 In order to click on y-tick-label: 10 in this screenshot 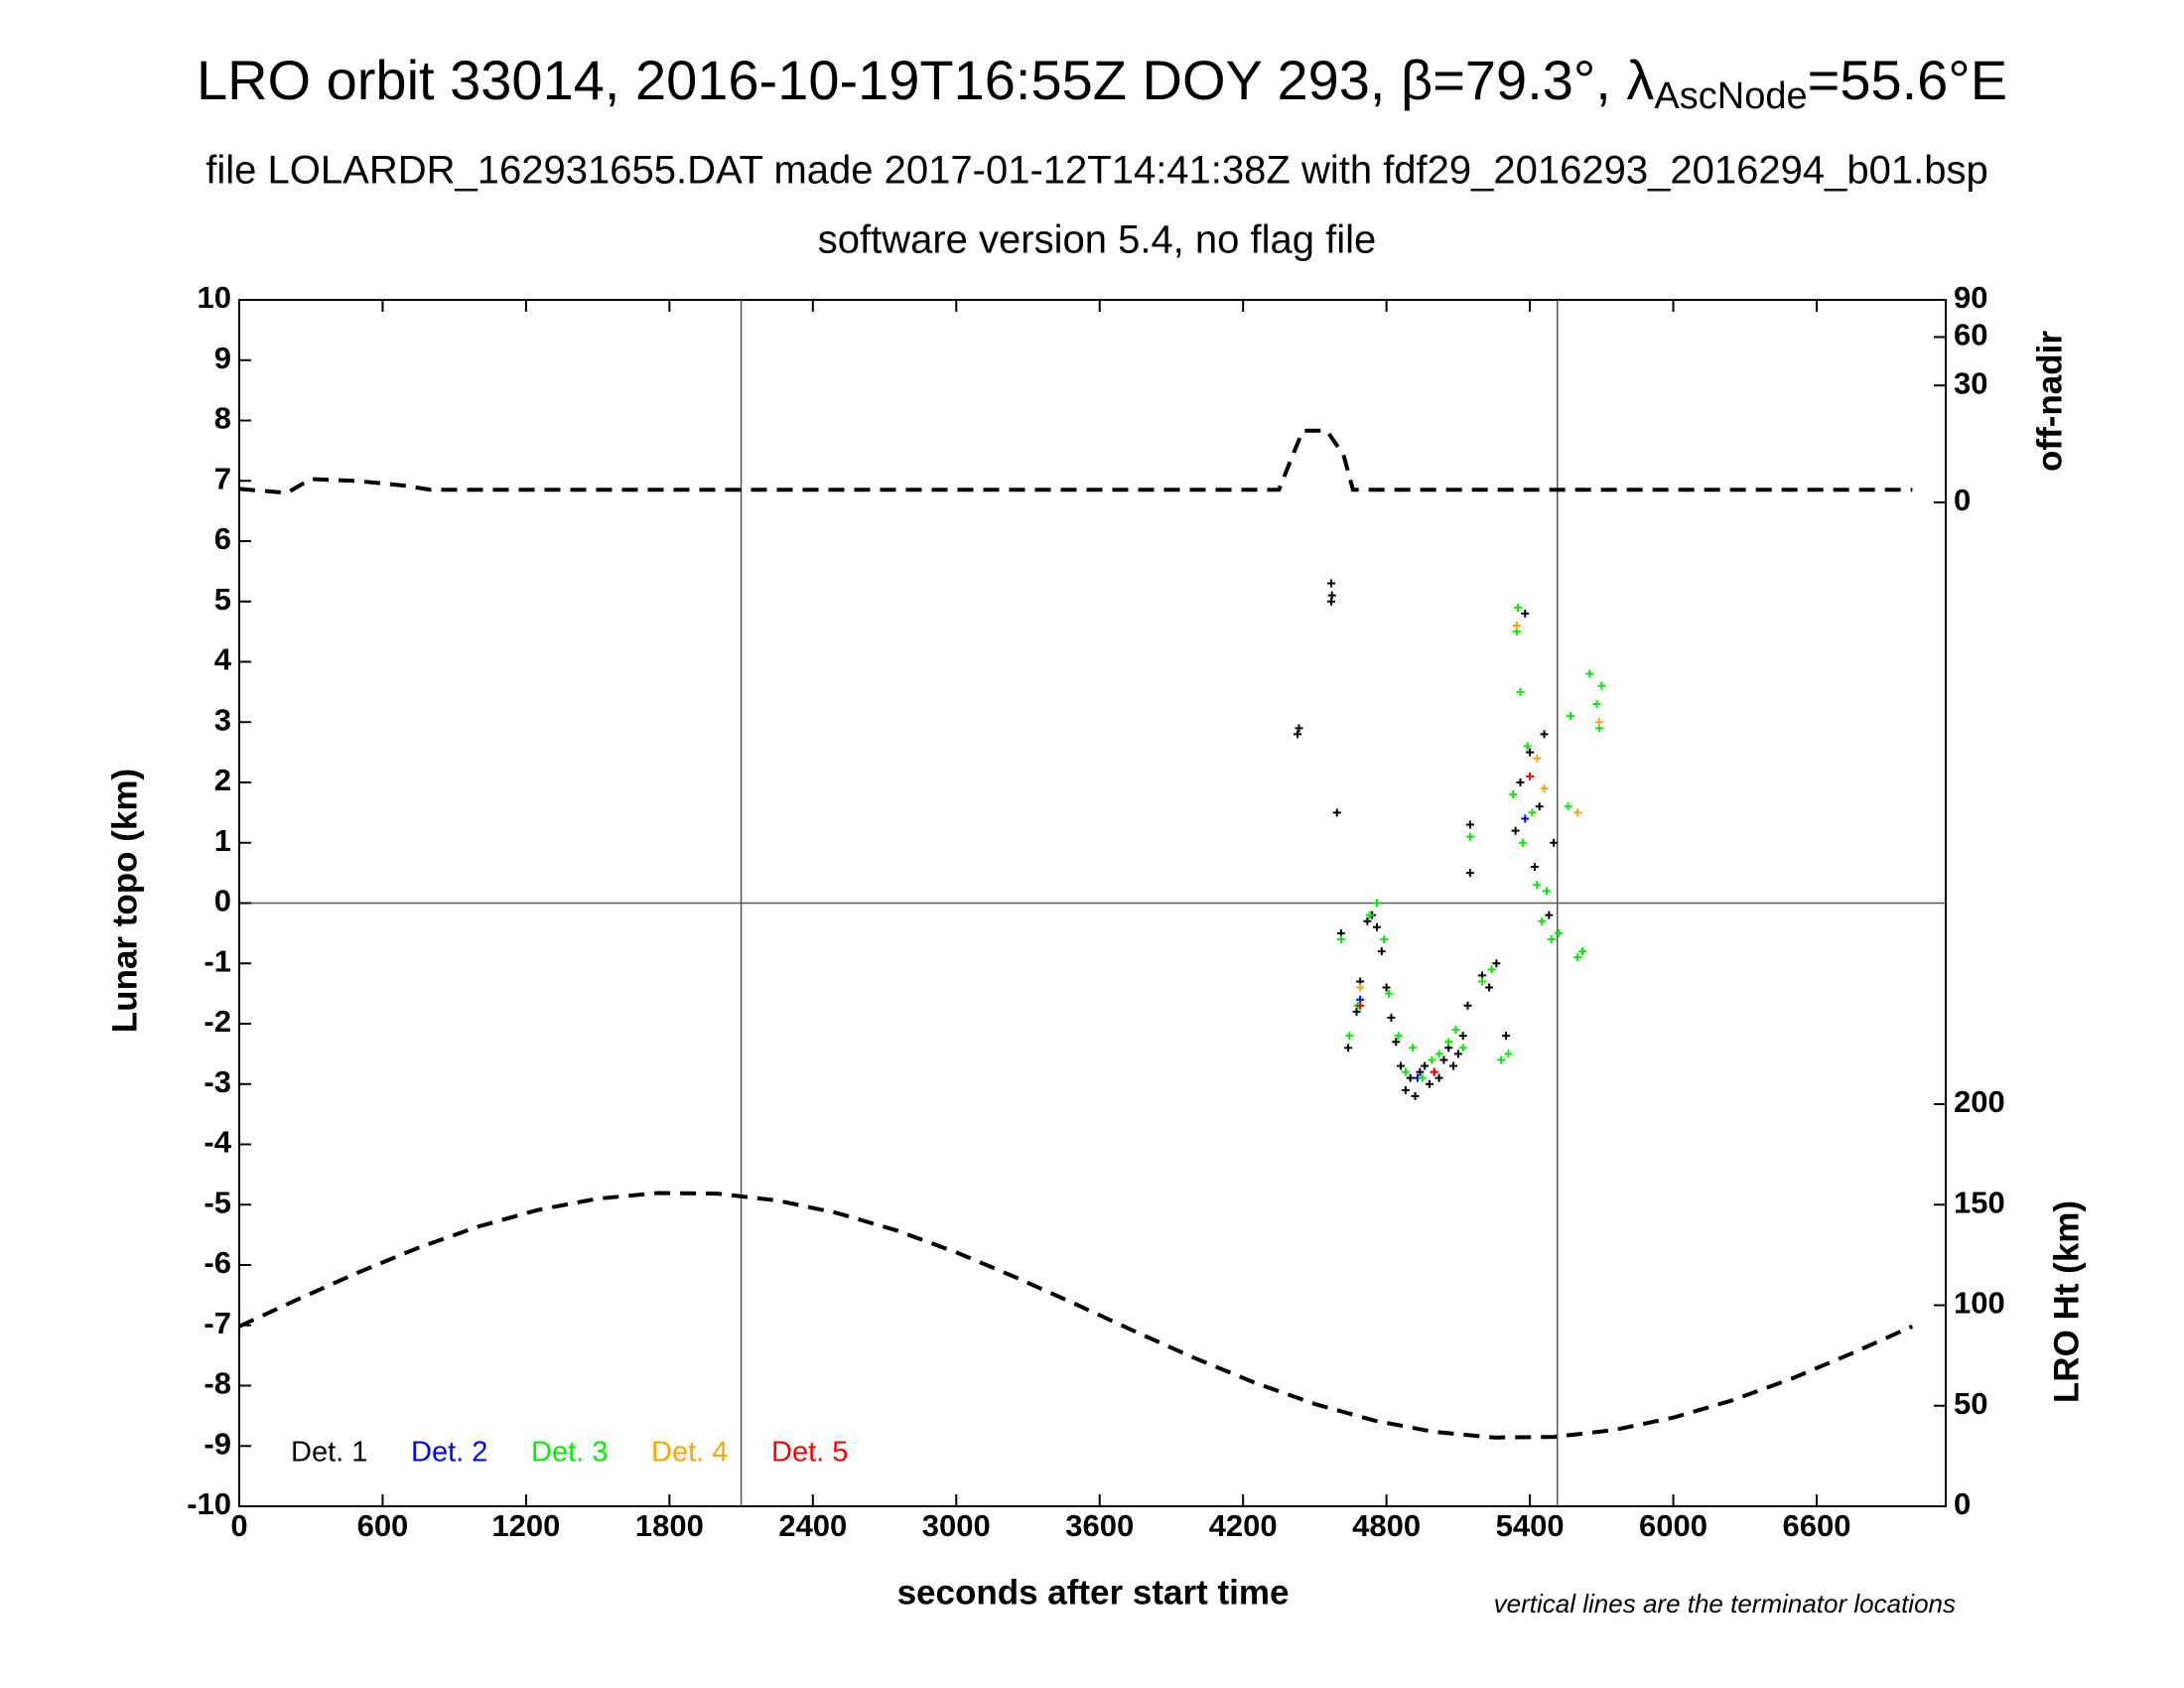, I will do `click(214, 297)`.